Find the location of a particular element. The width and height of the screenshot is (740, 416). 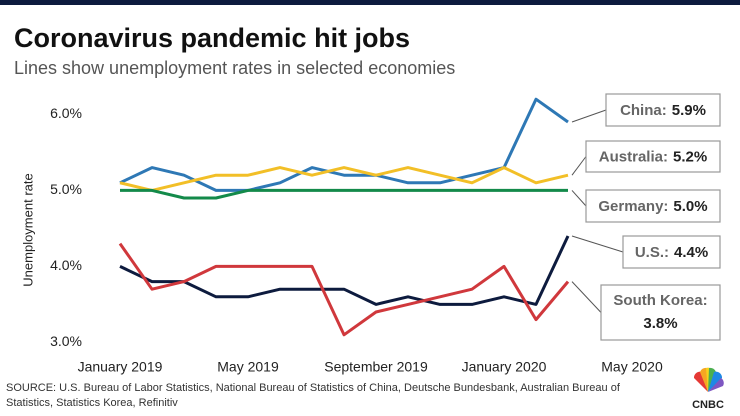

y-tick-label: 4.0% is located at coordinates (66, 265).